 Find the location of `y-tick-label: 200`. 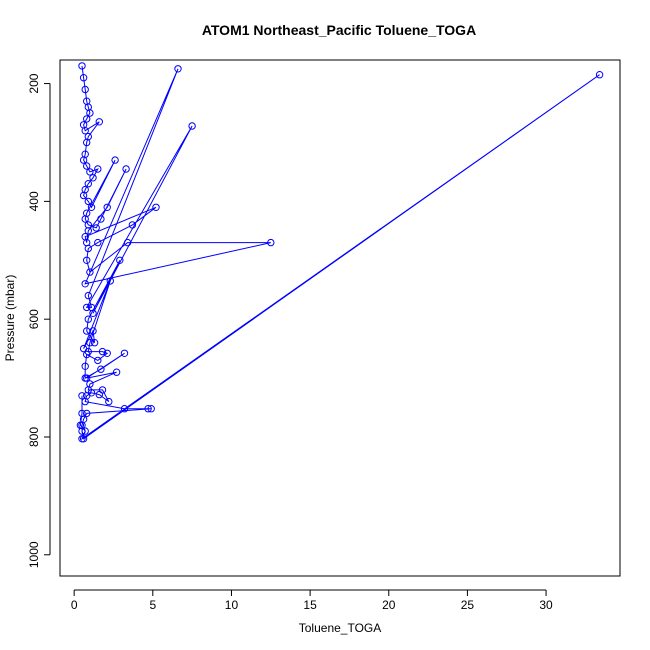

y-tick-label: 200 is located at coordinates (34, 83).